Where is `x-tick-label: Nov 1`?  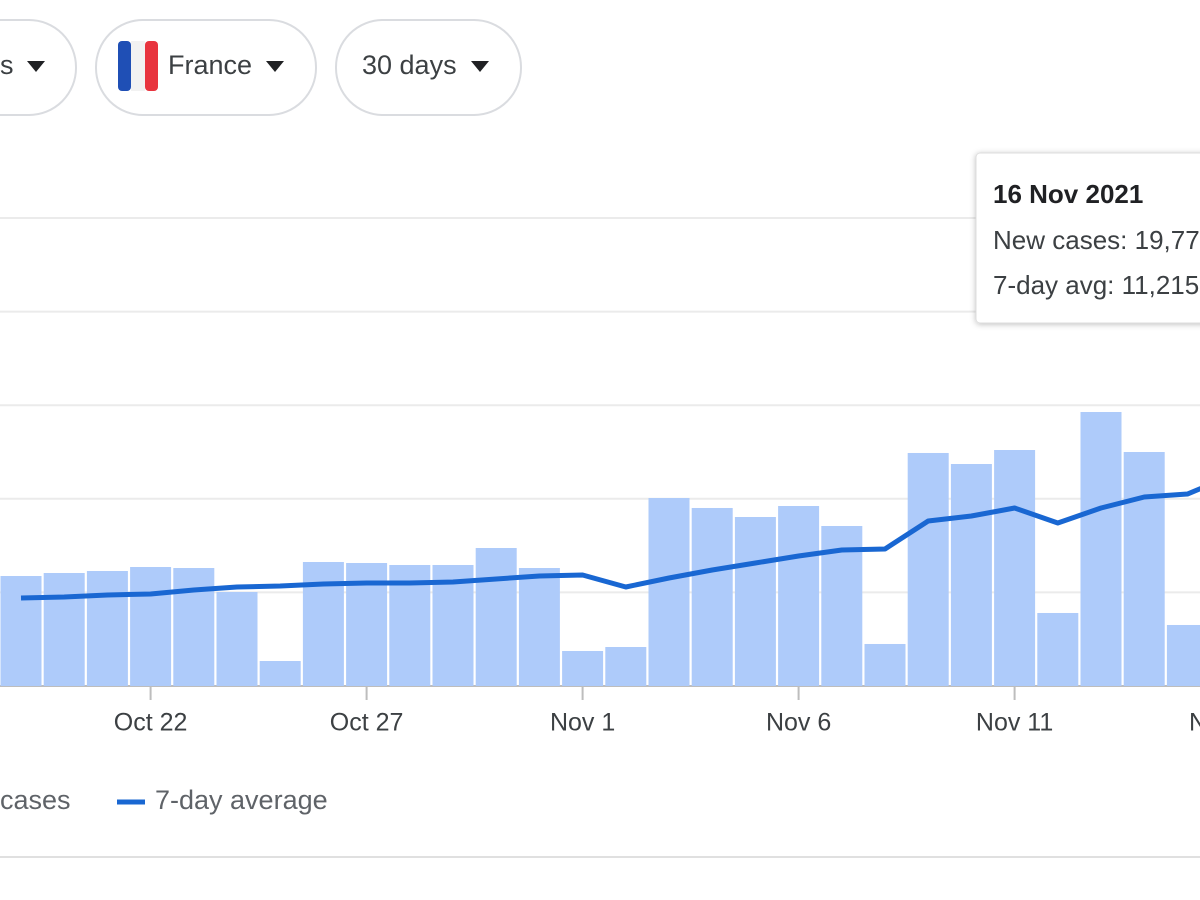 x-tick-label: Nov 1 is located at coordinates (582, 723).